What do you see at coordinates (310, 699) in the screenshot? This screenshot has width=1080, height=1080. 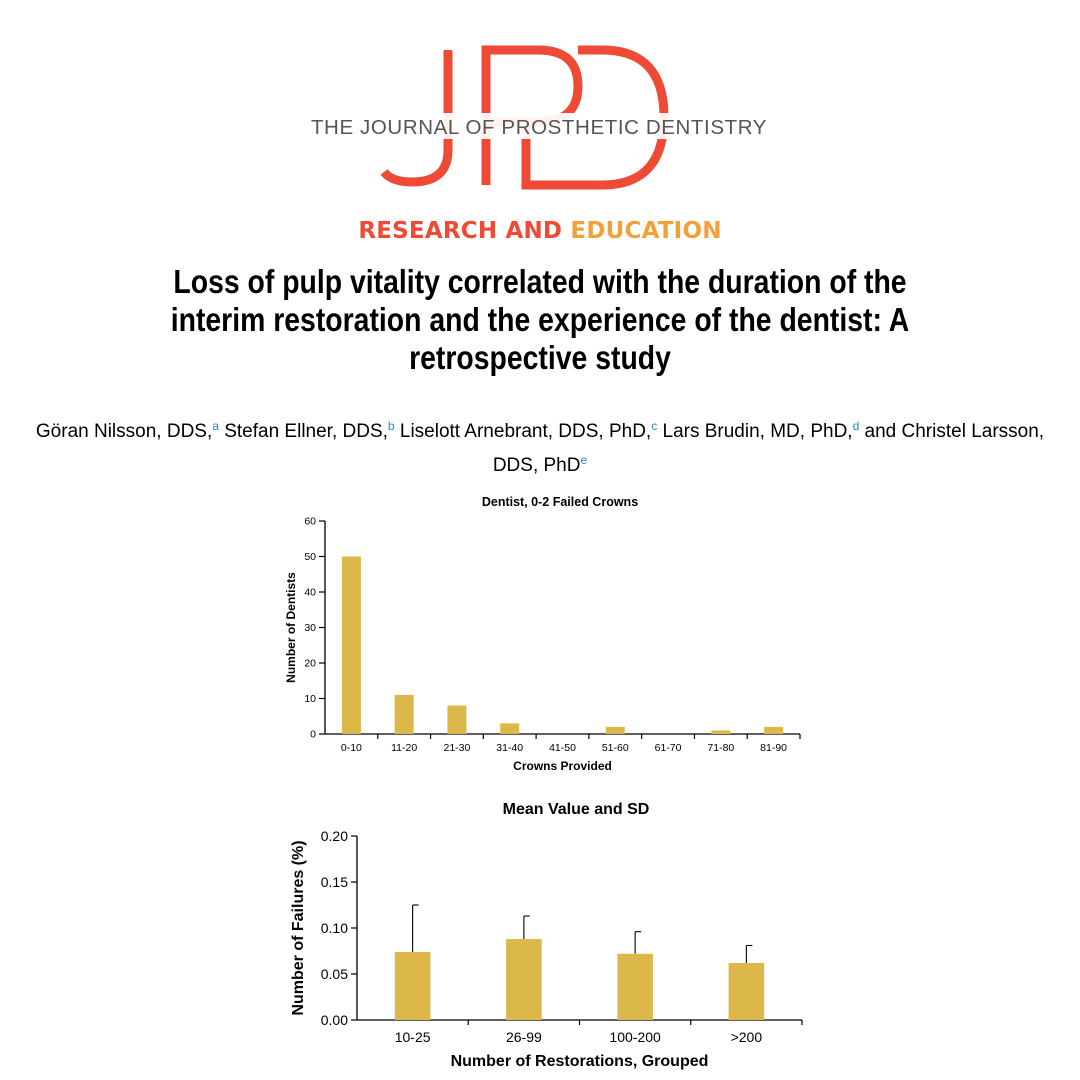 I see `y-tick-label: 10` at bounding box center [310, 699].